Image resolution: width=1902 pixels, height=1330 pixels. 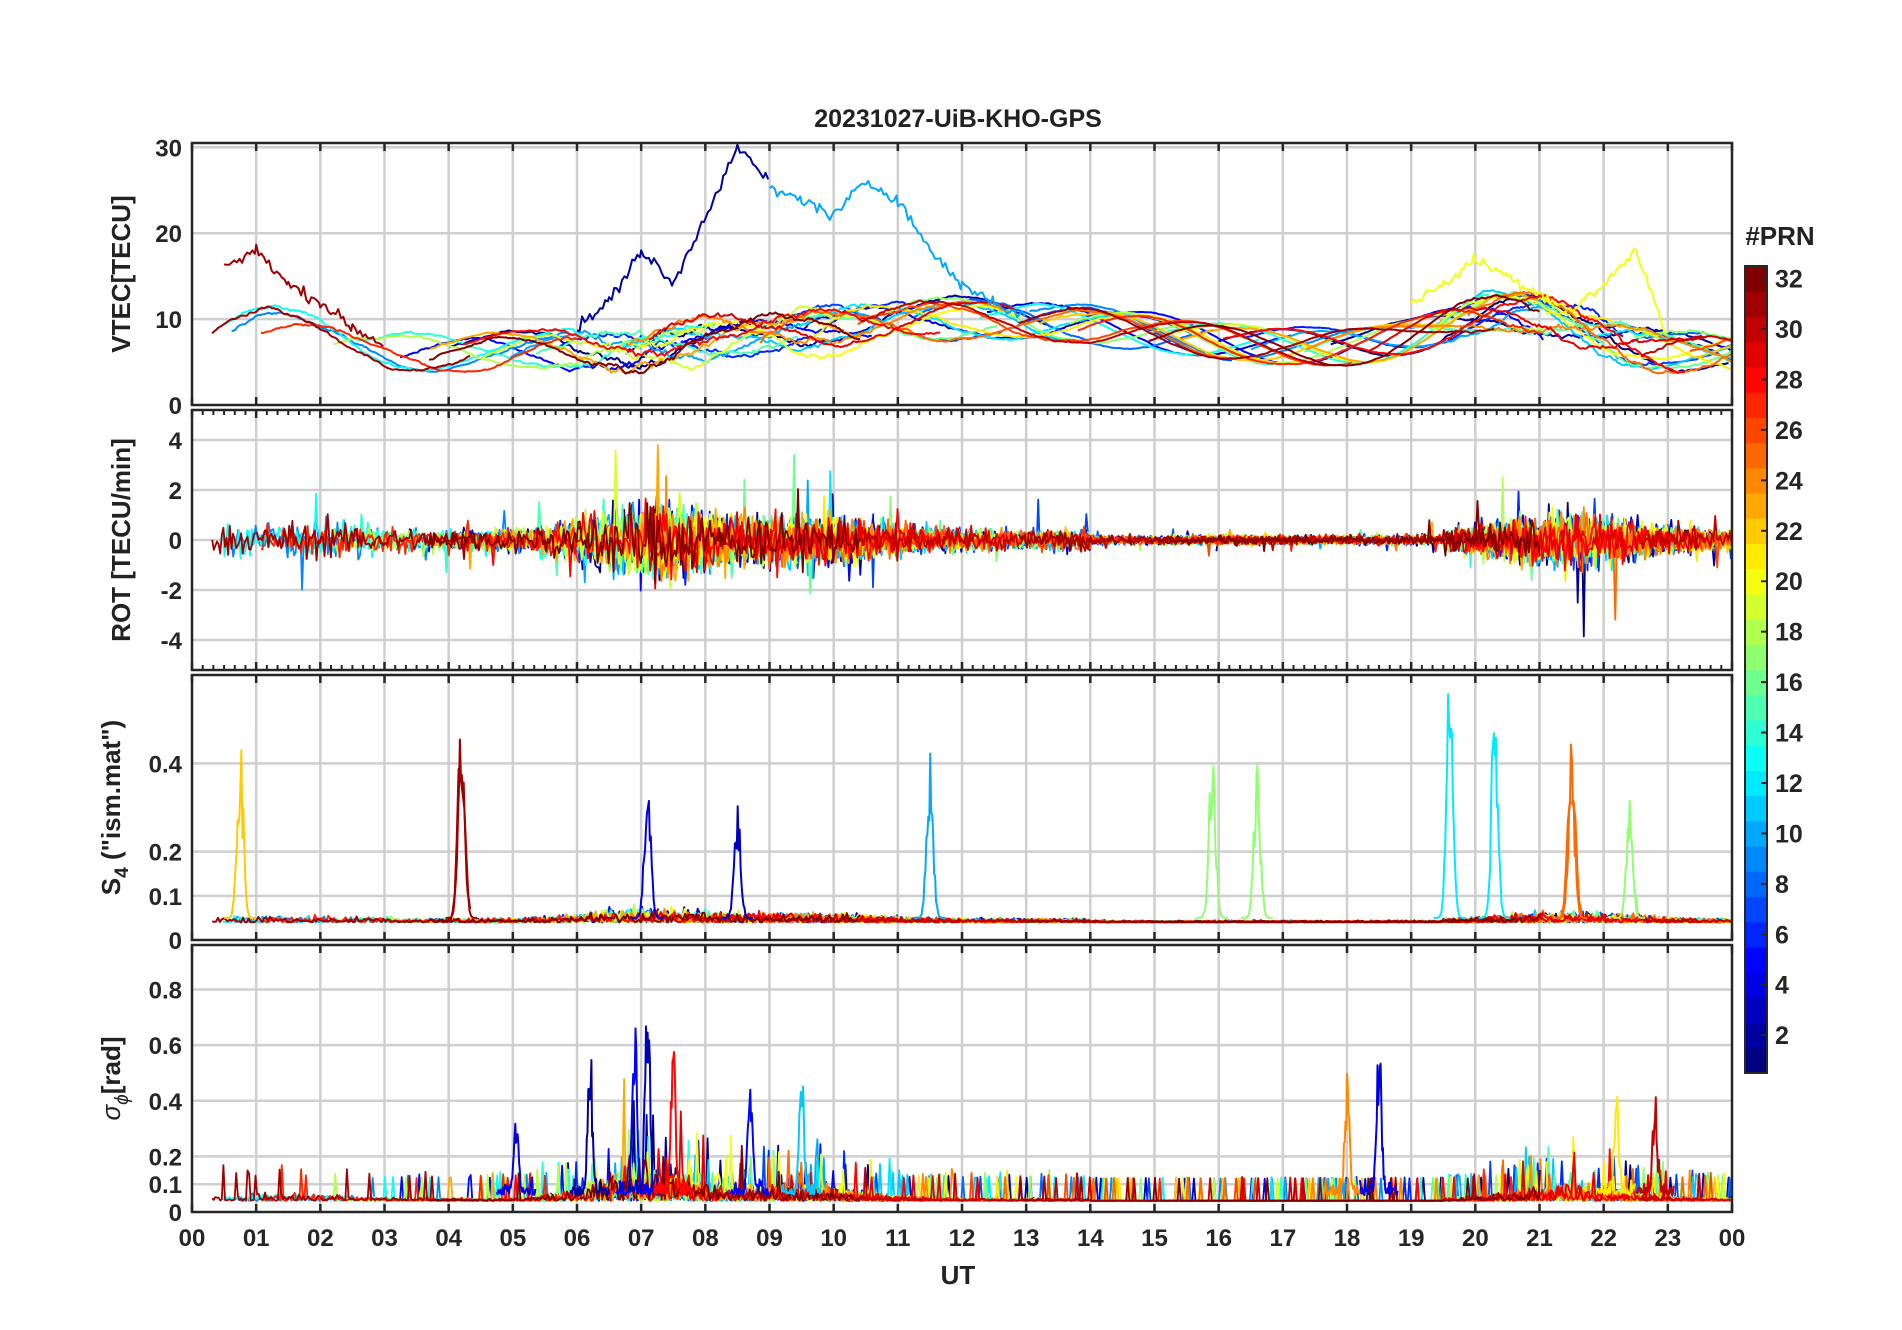 What do you see at coordinates (175, 1213) in the screenshot?
I see `sigma-ytick-label: 0` at bounding box center [175, 1213].